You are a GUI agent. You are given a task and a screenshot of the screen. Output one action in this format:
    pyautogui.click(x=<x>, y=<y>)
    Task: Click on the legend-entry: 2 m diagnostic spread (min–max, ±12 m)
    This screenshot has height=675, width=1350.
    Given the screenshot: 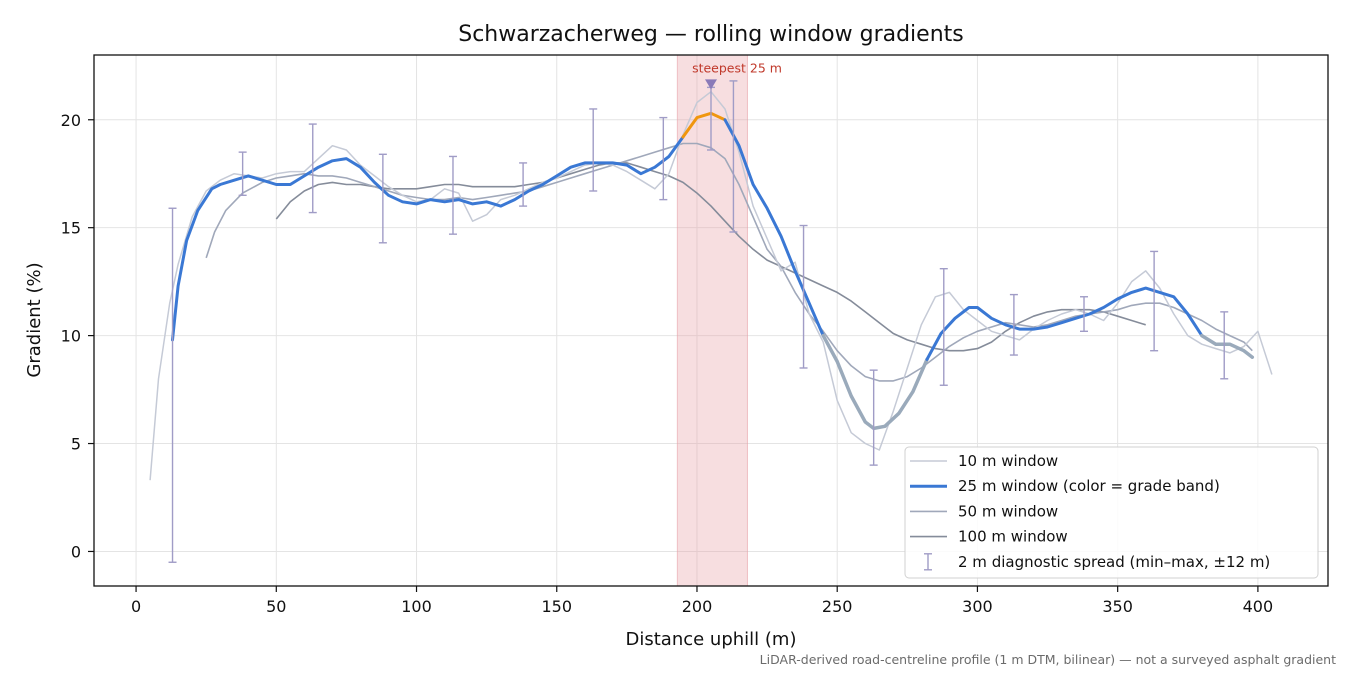 What is the action you would take?
    pyautogui.click(x=1097, y=562)
    